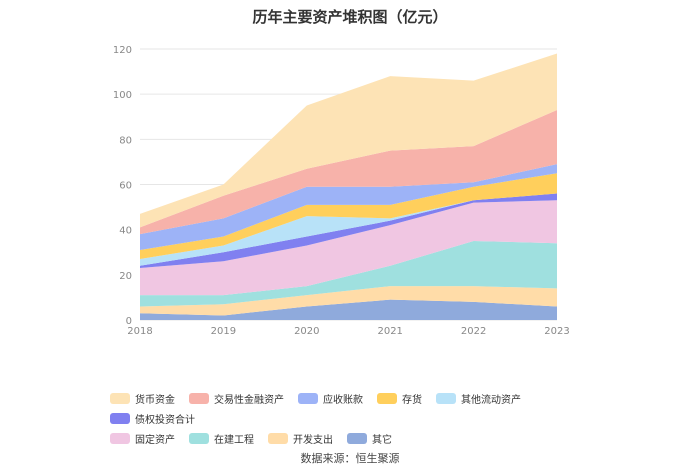 Image resolution: width=700 pixels, height=474 pixels. Describe the element at coordinates (125, 231) in the screenshot. I see `y-tick-label: 40` at that location.